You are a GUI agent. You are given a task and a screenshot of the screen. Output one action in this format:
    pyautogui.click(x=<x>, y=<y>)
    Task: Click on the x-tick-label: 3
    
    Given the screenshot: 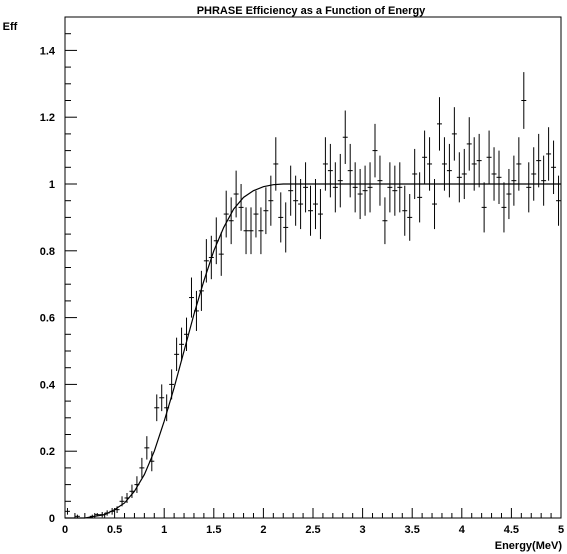 What is the action you would take?
    pyautogui.click(x=363, y=530)
    